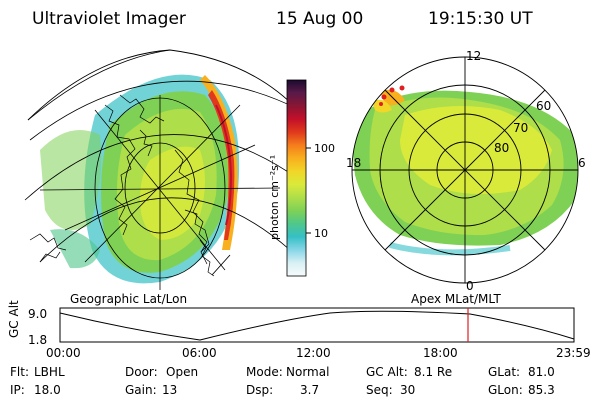  Describe the element at coordinates (407, 390) in the screenshot. I see `status-seq-value: 30` at that location.